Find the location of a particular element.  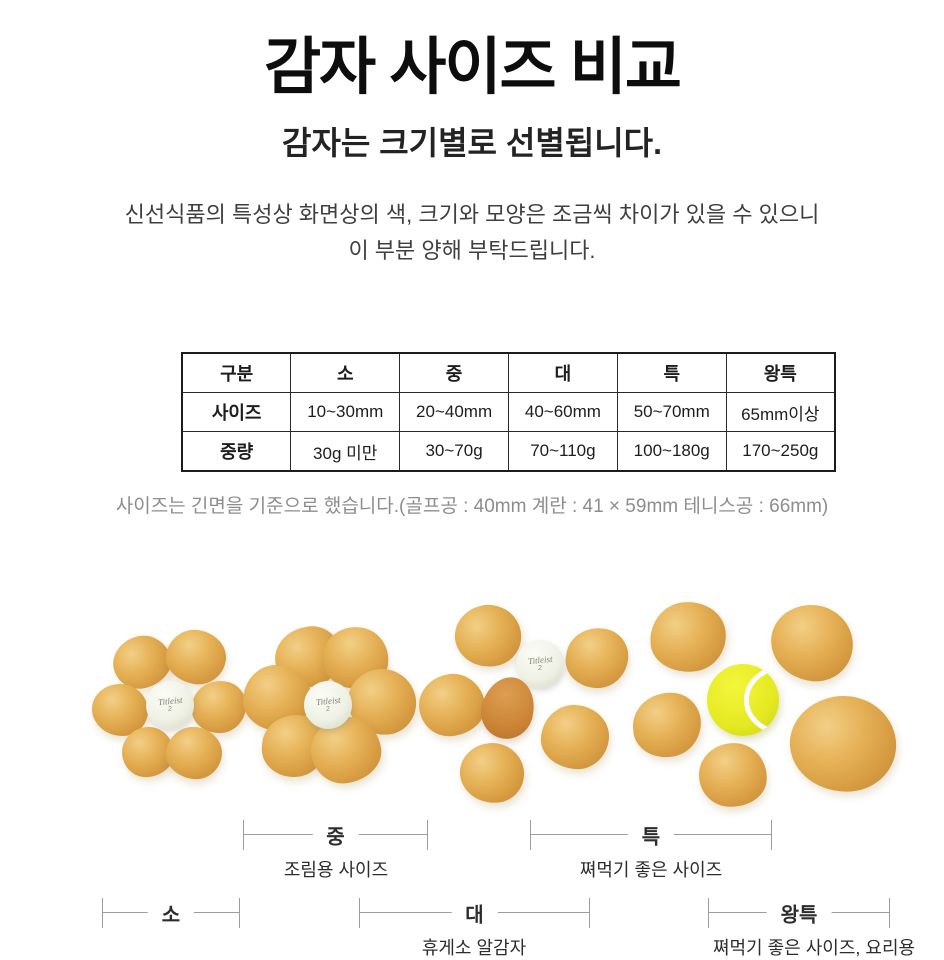

table-cell: 20~40mm is located at coordinates (454, 412).